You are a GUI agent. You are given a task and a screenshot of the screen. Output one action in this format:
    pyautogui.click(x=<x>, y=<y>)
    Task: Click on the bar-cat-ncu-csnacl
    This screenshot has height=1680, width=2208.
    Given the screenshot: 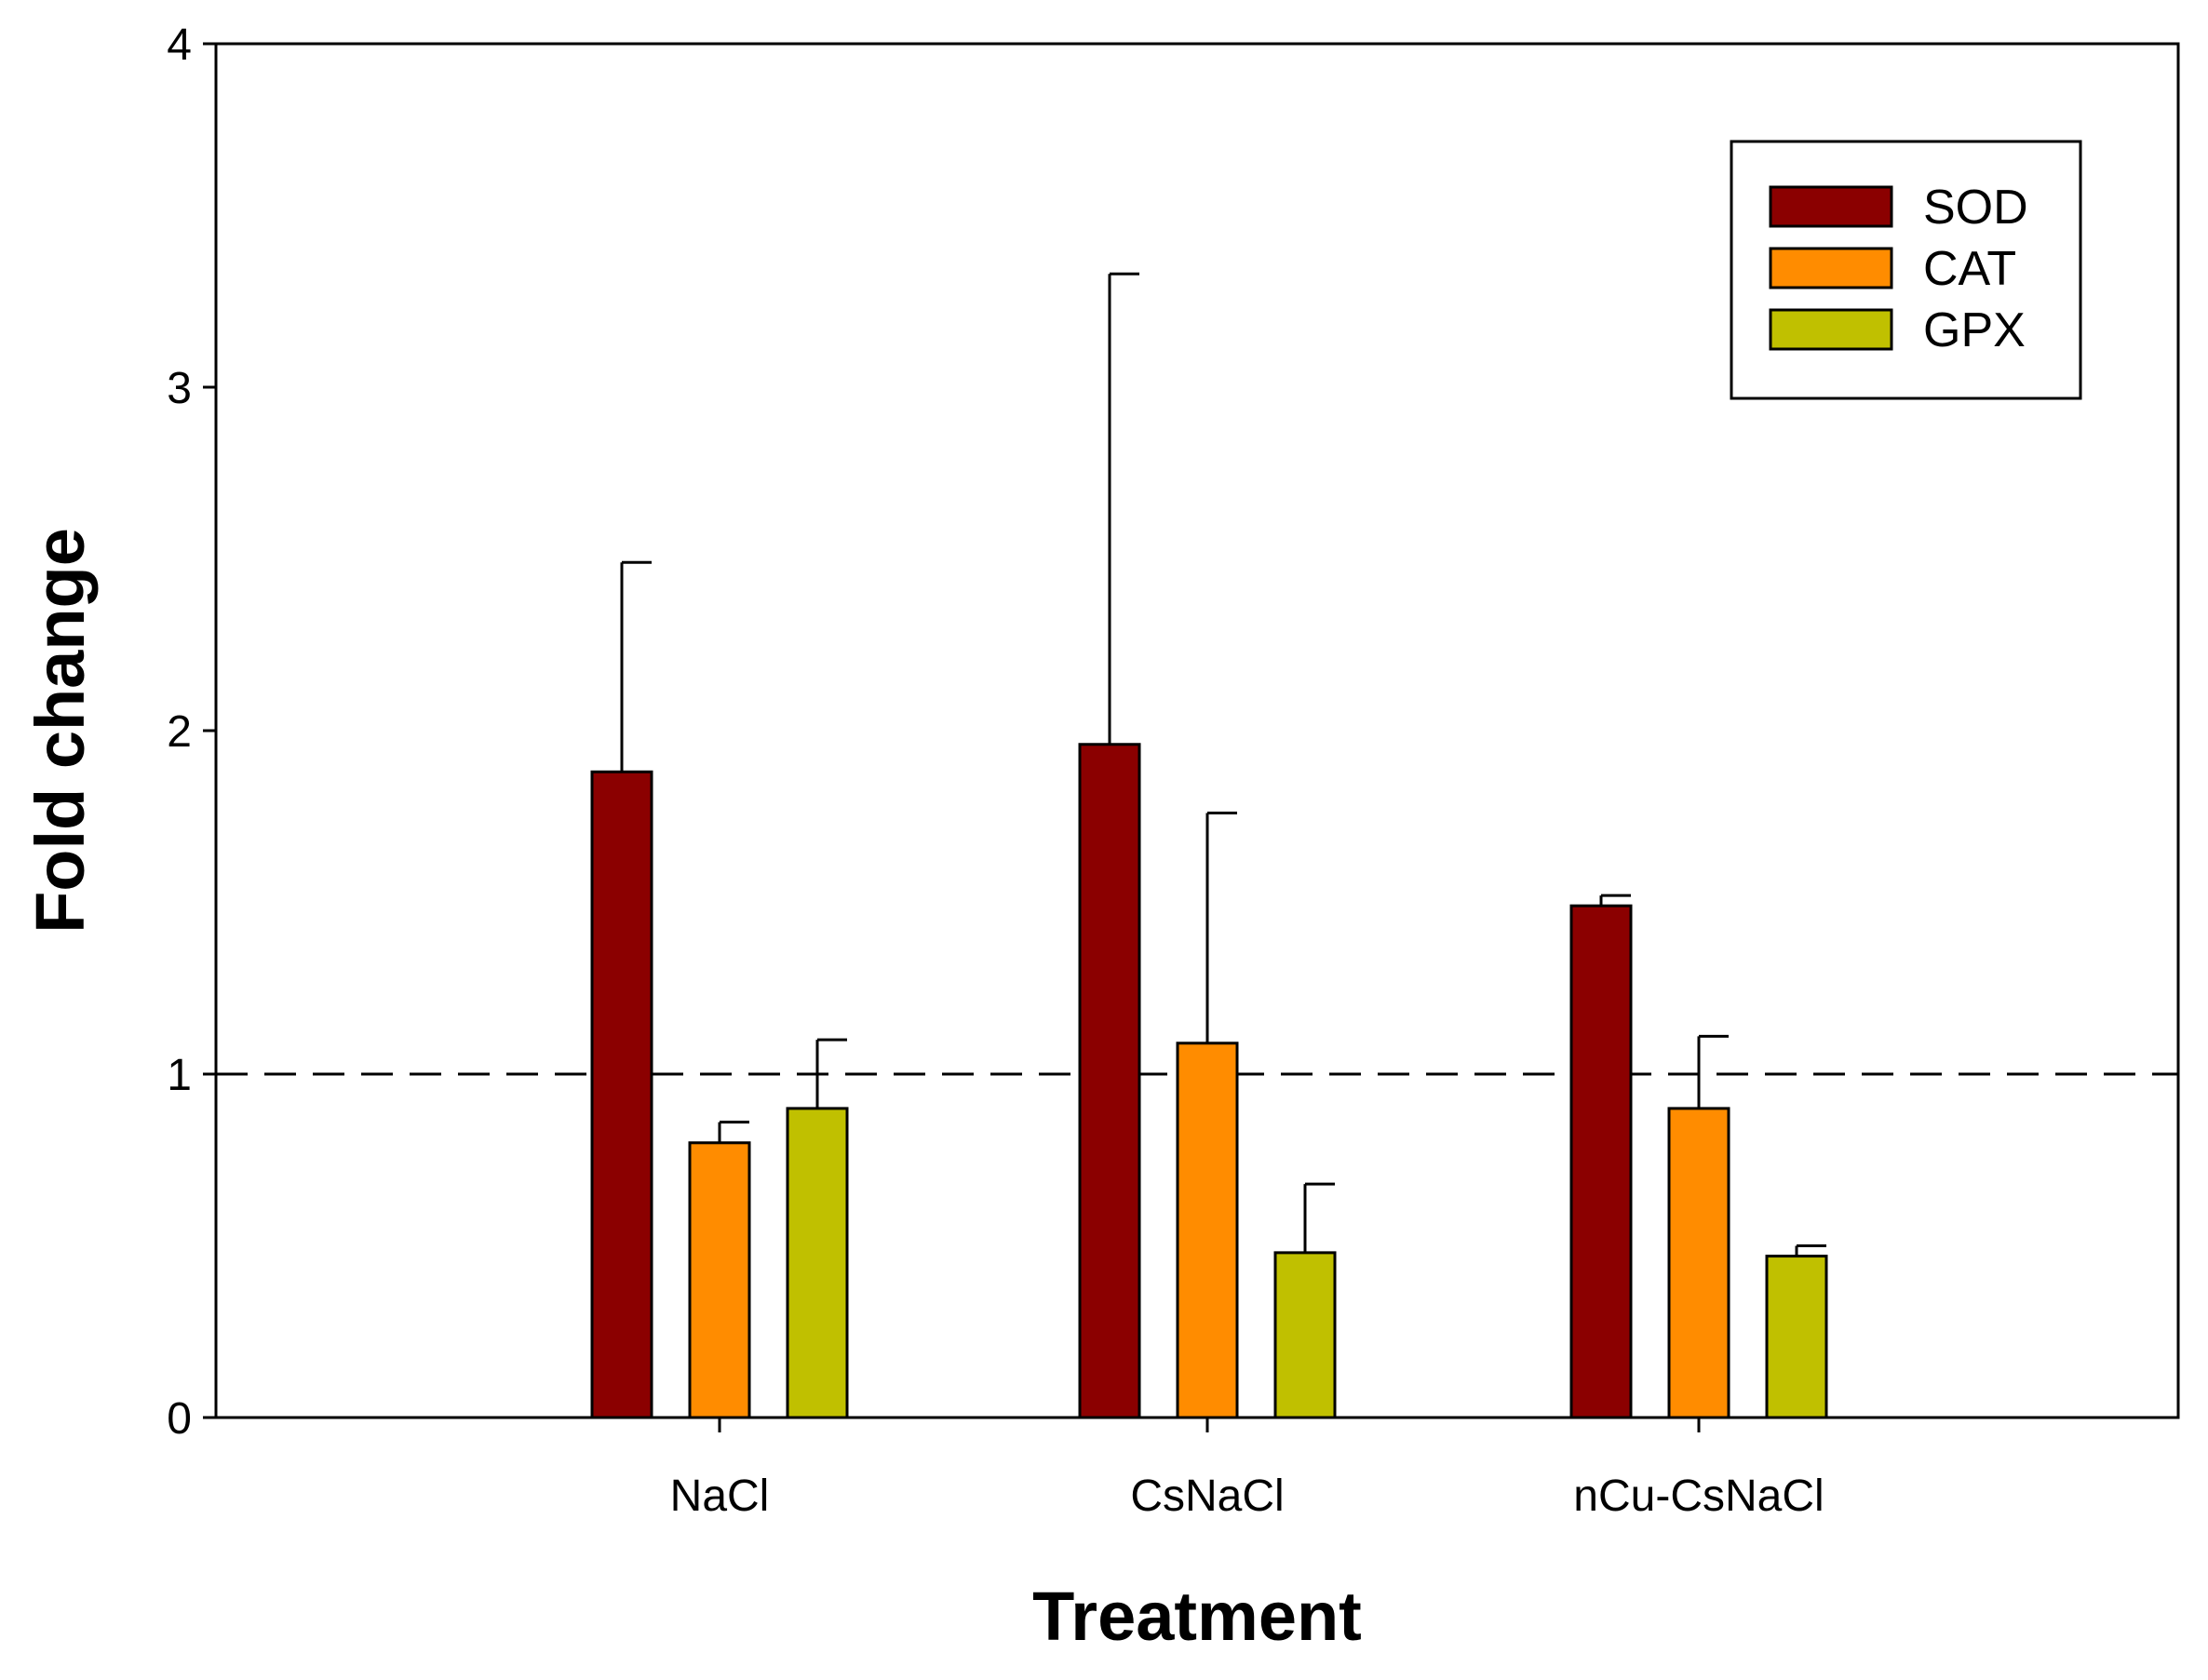 What is the action you would take?
    pyautogui.click(x=1698, y=1263)
    